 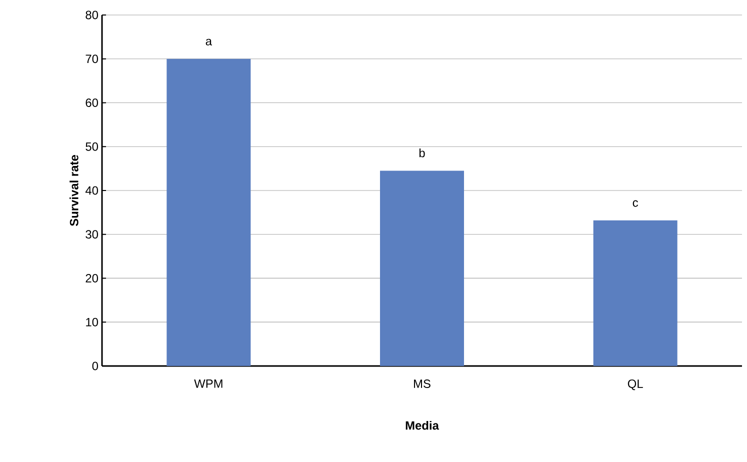 I want to click on y-tick-label: 50, so click(x=92, y=146).